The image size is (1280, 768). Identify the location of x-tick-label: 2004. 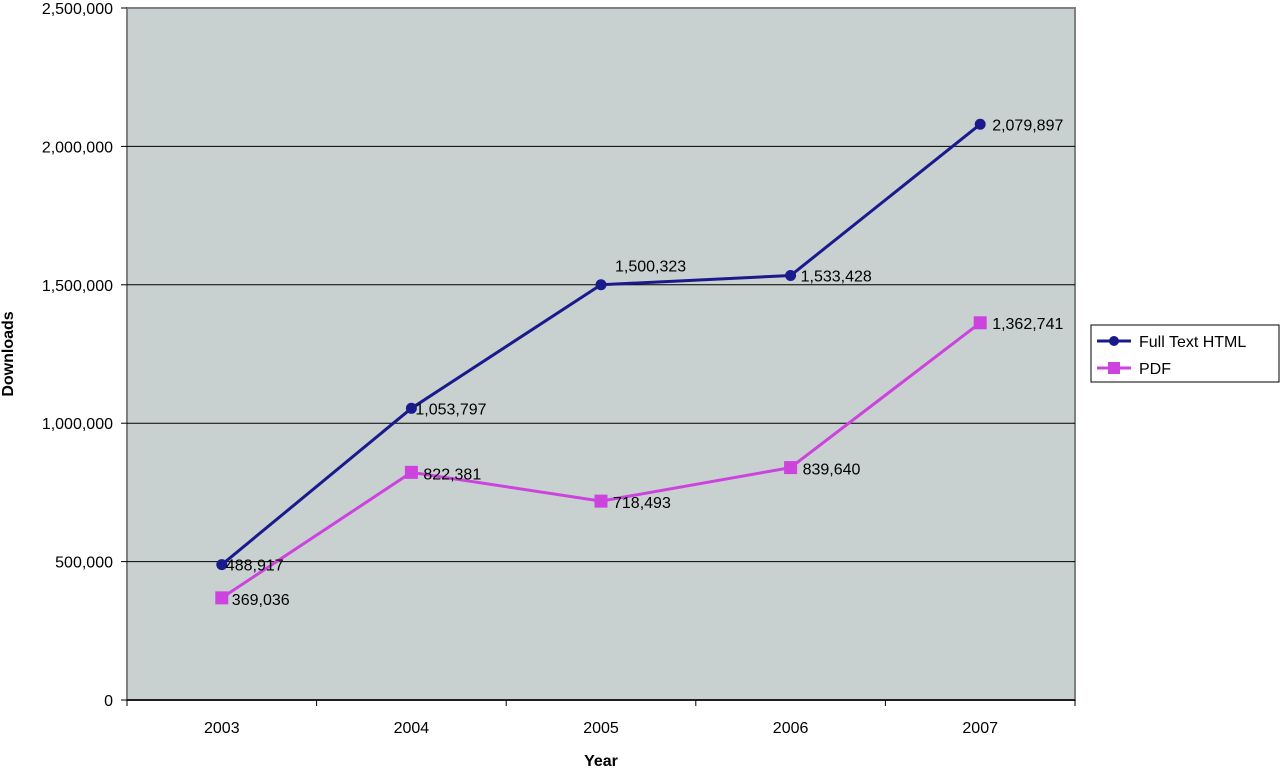
(412, 728).